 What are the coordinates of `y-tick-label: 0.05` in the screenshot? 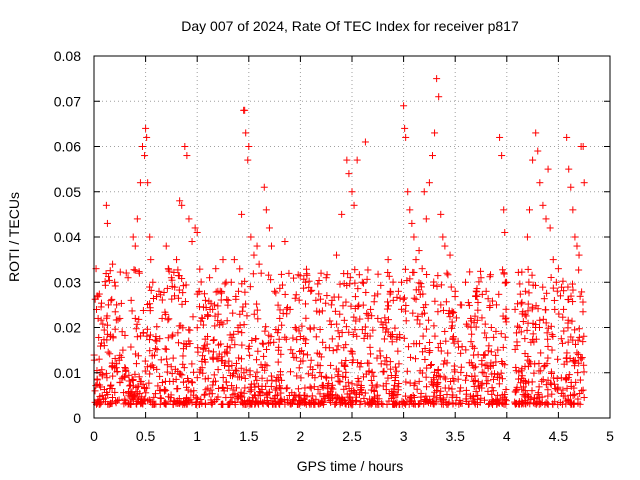 It's located at (67, 192).